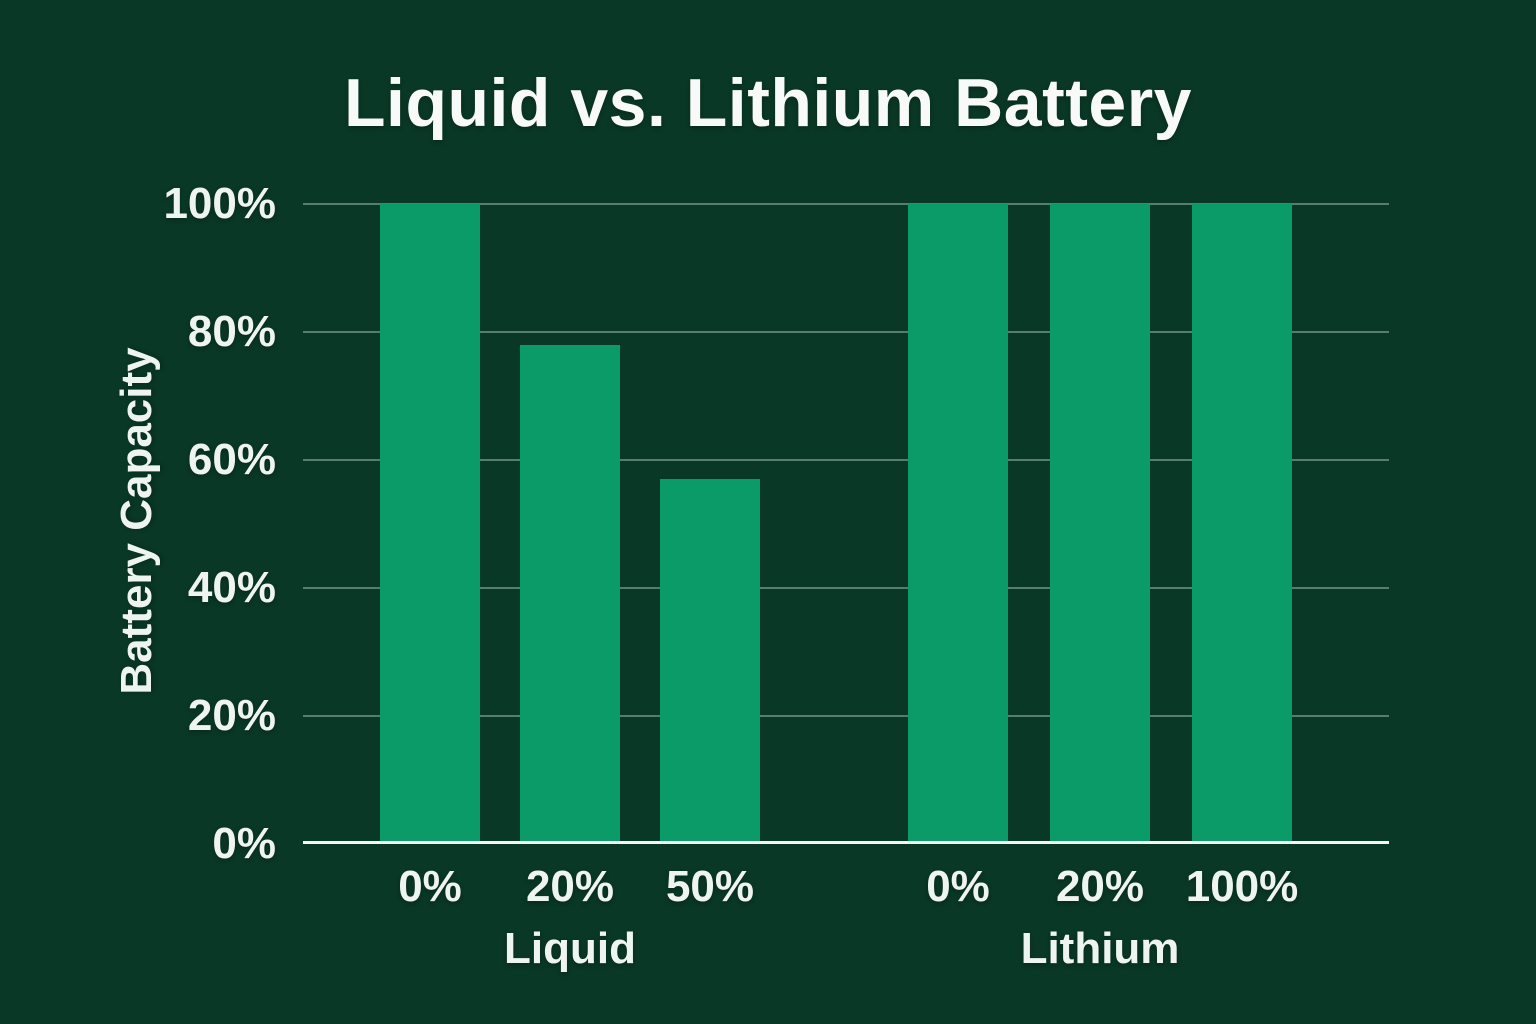 The image size is (1536, 1024). What do you see at coordinates (768, 103) in the screenshot?
I see `chart-title: Liquid vs. Lithium Battery` at bounding box center [768, 103].